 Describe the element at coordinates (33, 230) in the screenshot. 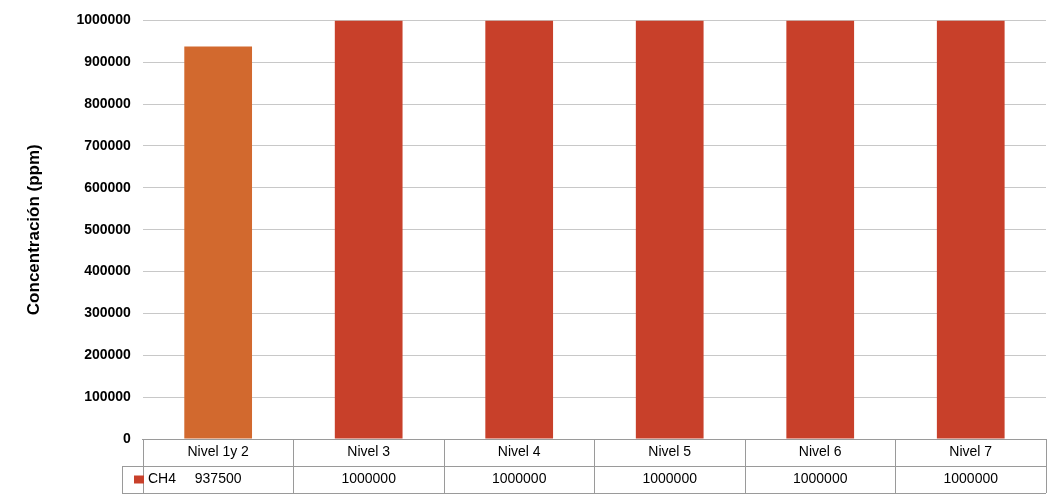

I see `y-axis-title: Concentración (ppm)` at that location.